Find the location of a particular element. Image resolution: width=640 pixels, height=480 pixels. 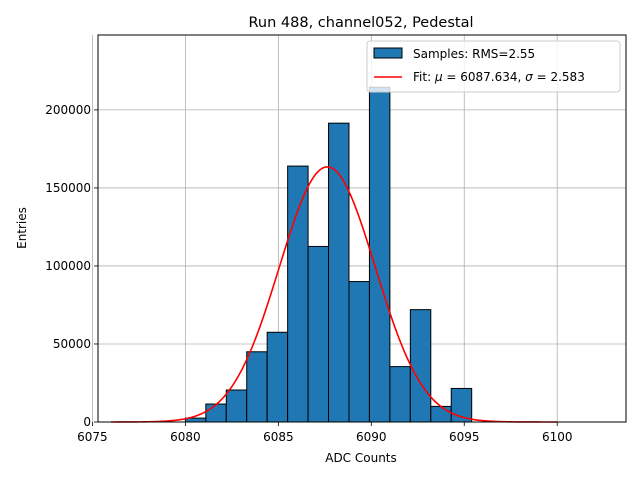

x-tick-label: 6085 is located at coordinates (278, 437).